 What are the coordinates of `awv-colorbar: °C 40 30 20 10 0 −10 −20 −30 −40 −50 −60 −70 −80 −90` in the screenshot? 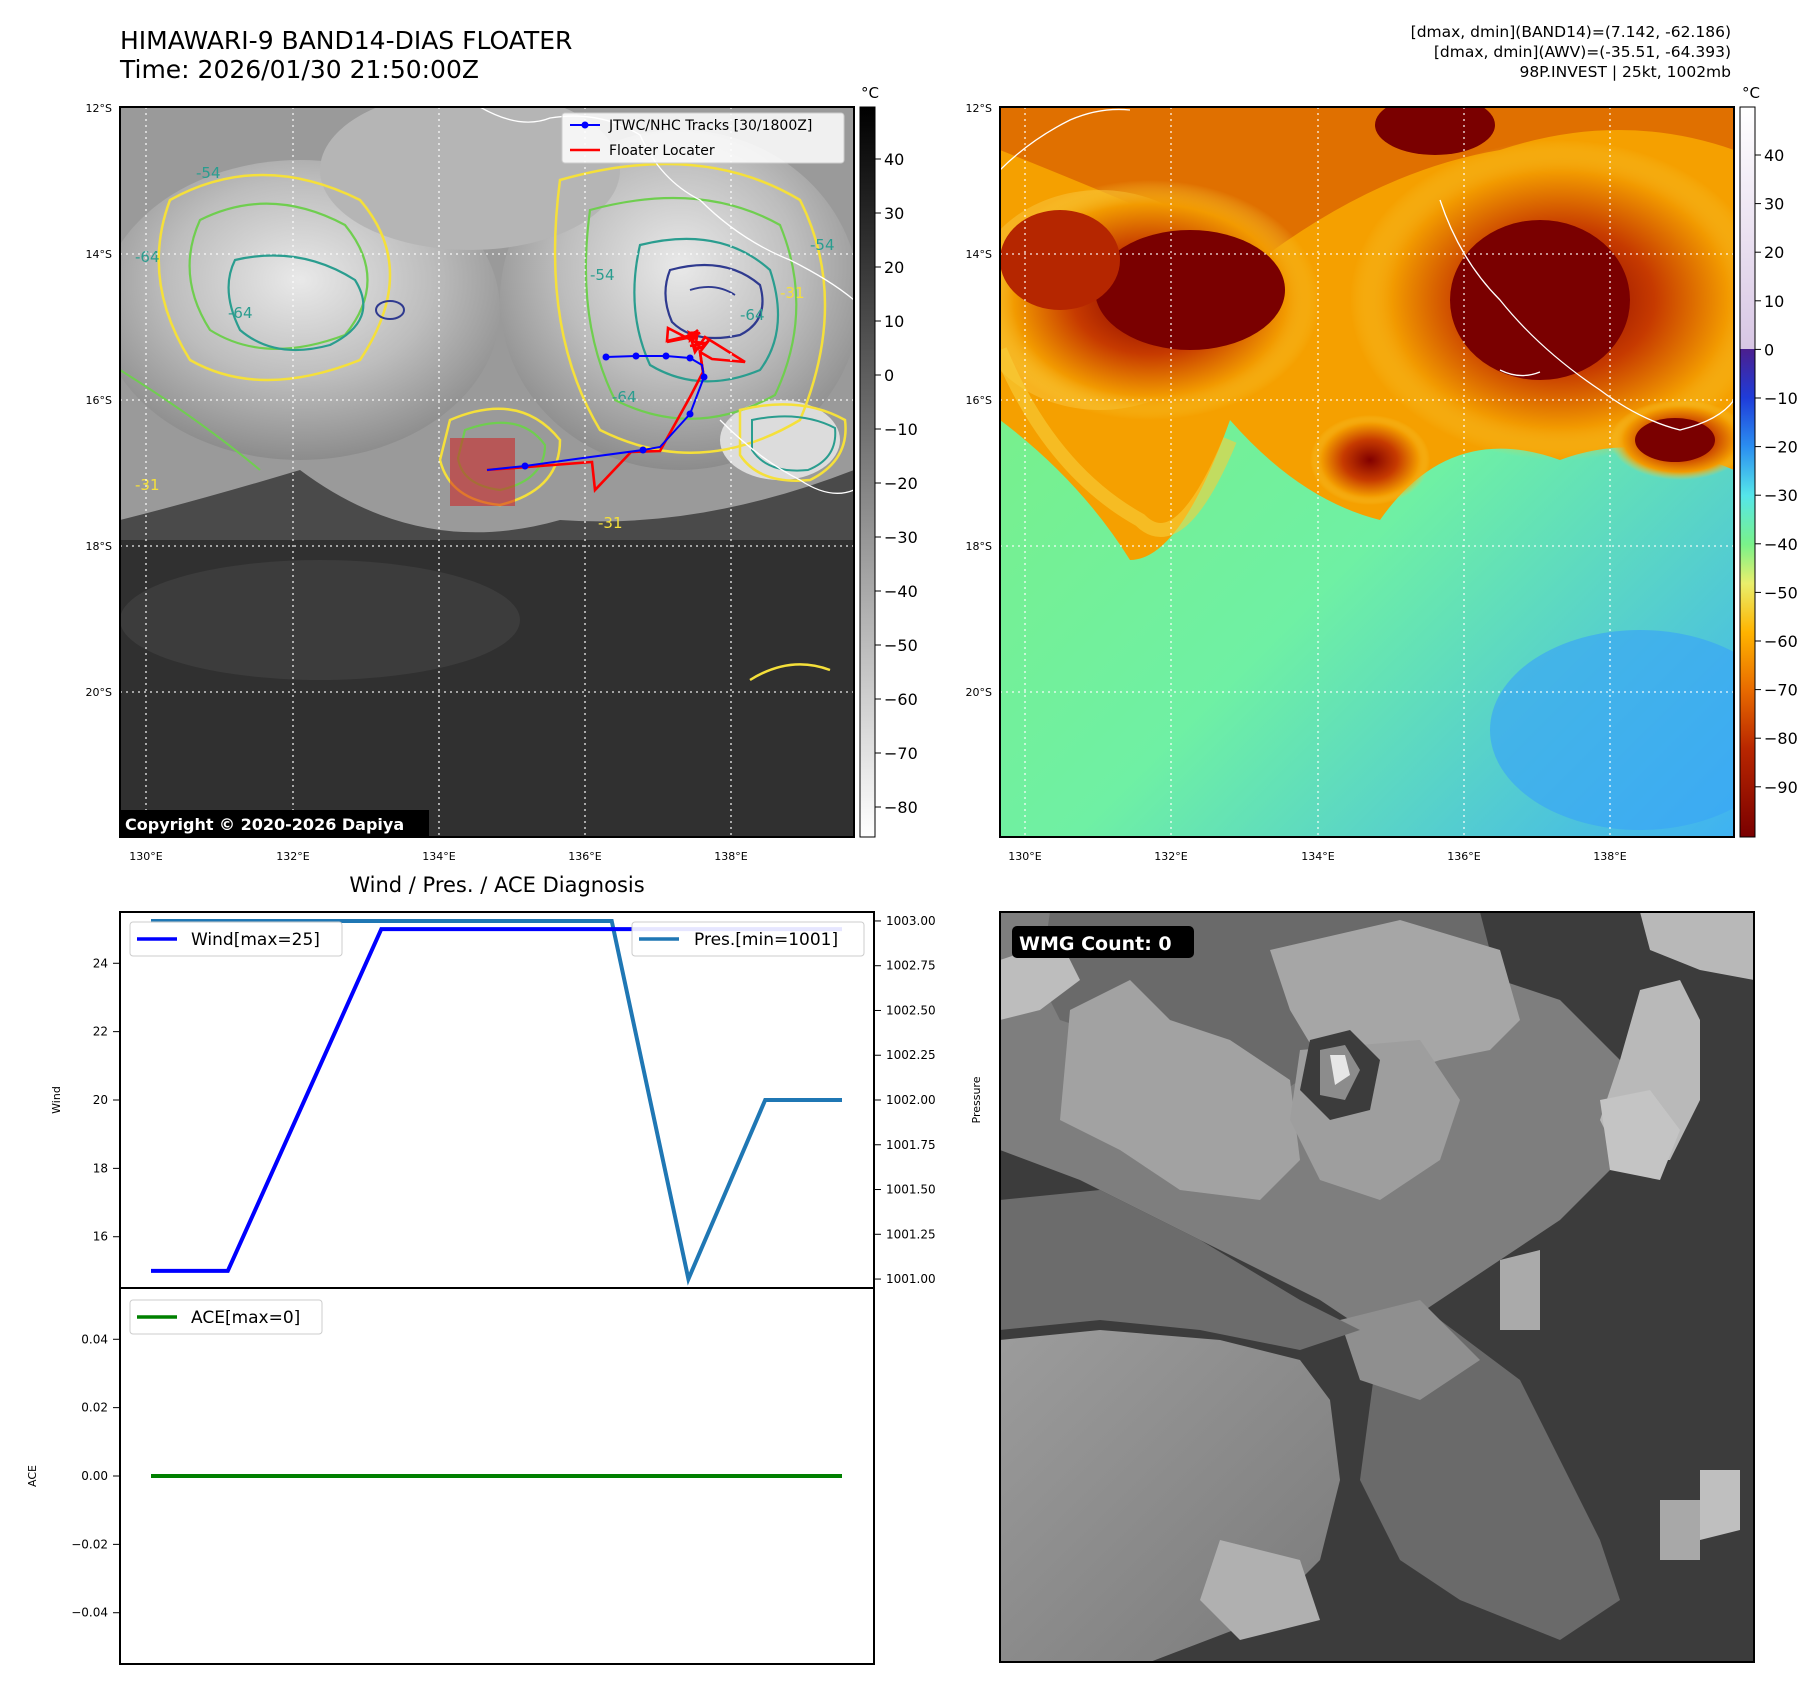 It's located at (1768, 461).